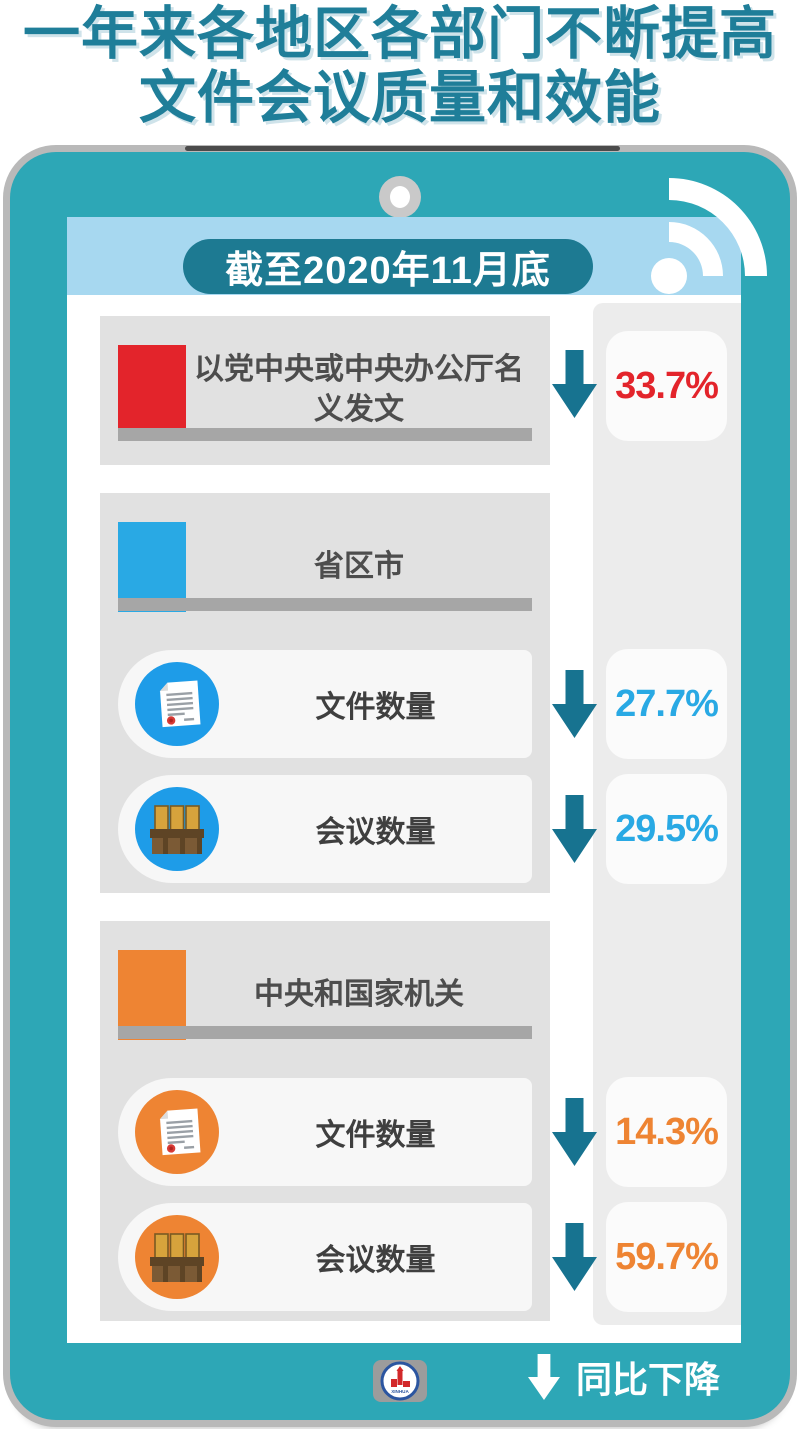 The height and width of the screenshot is (1429, 800). Describe the element at coordinates (388, 271) in the screenshot. I see `date-badge-label: 截至2020年11月底` at that location.